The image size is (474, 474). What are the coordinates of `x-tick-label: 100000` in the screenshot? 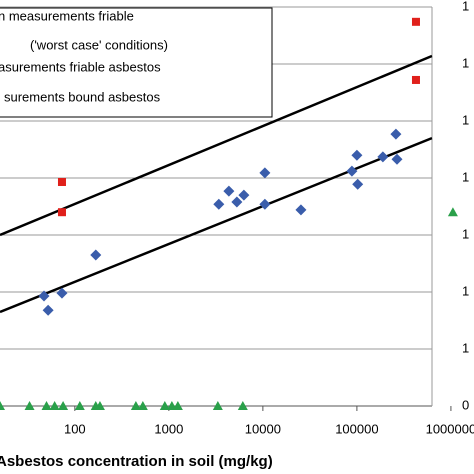 It's located at (356, 428).